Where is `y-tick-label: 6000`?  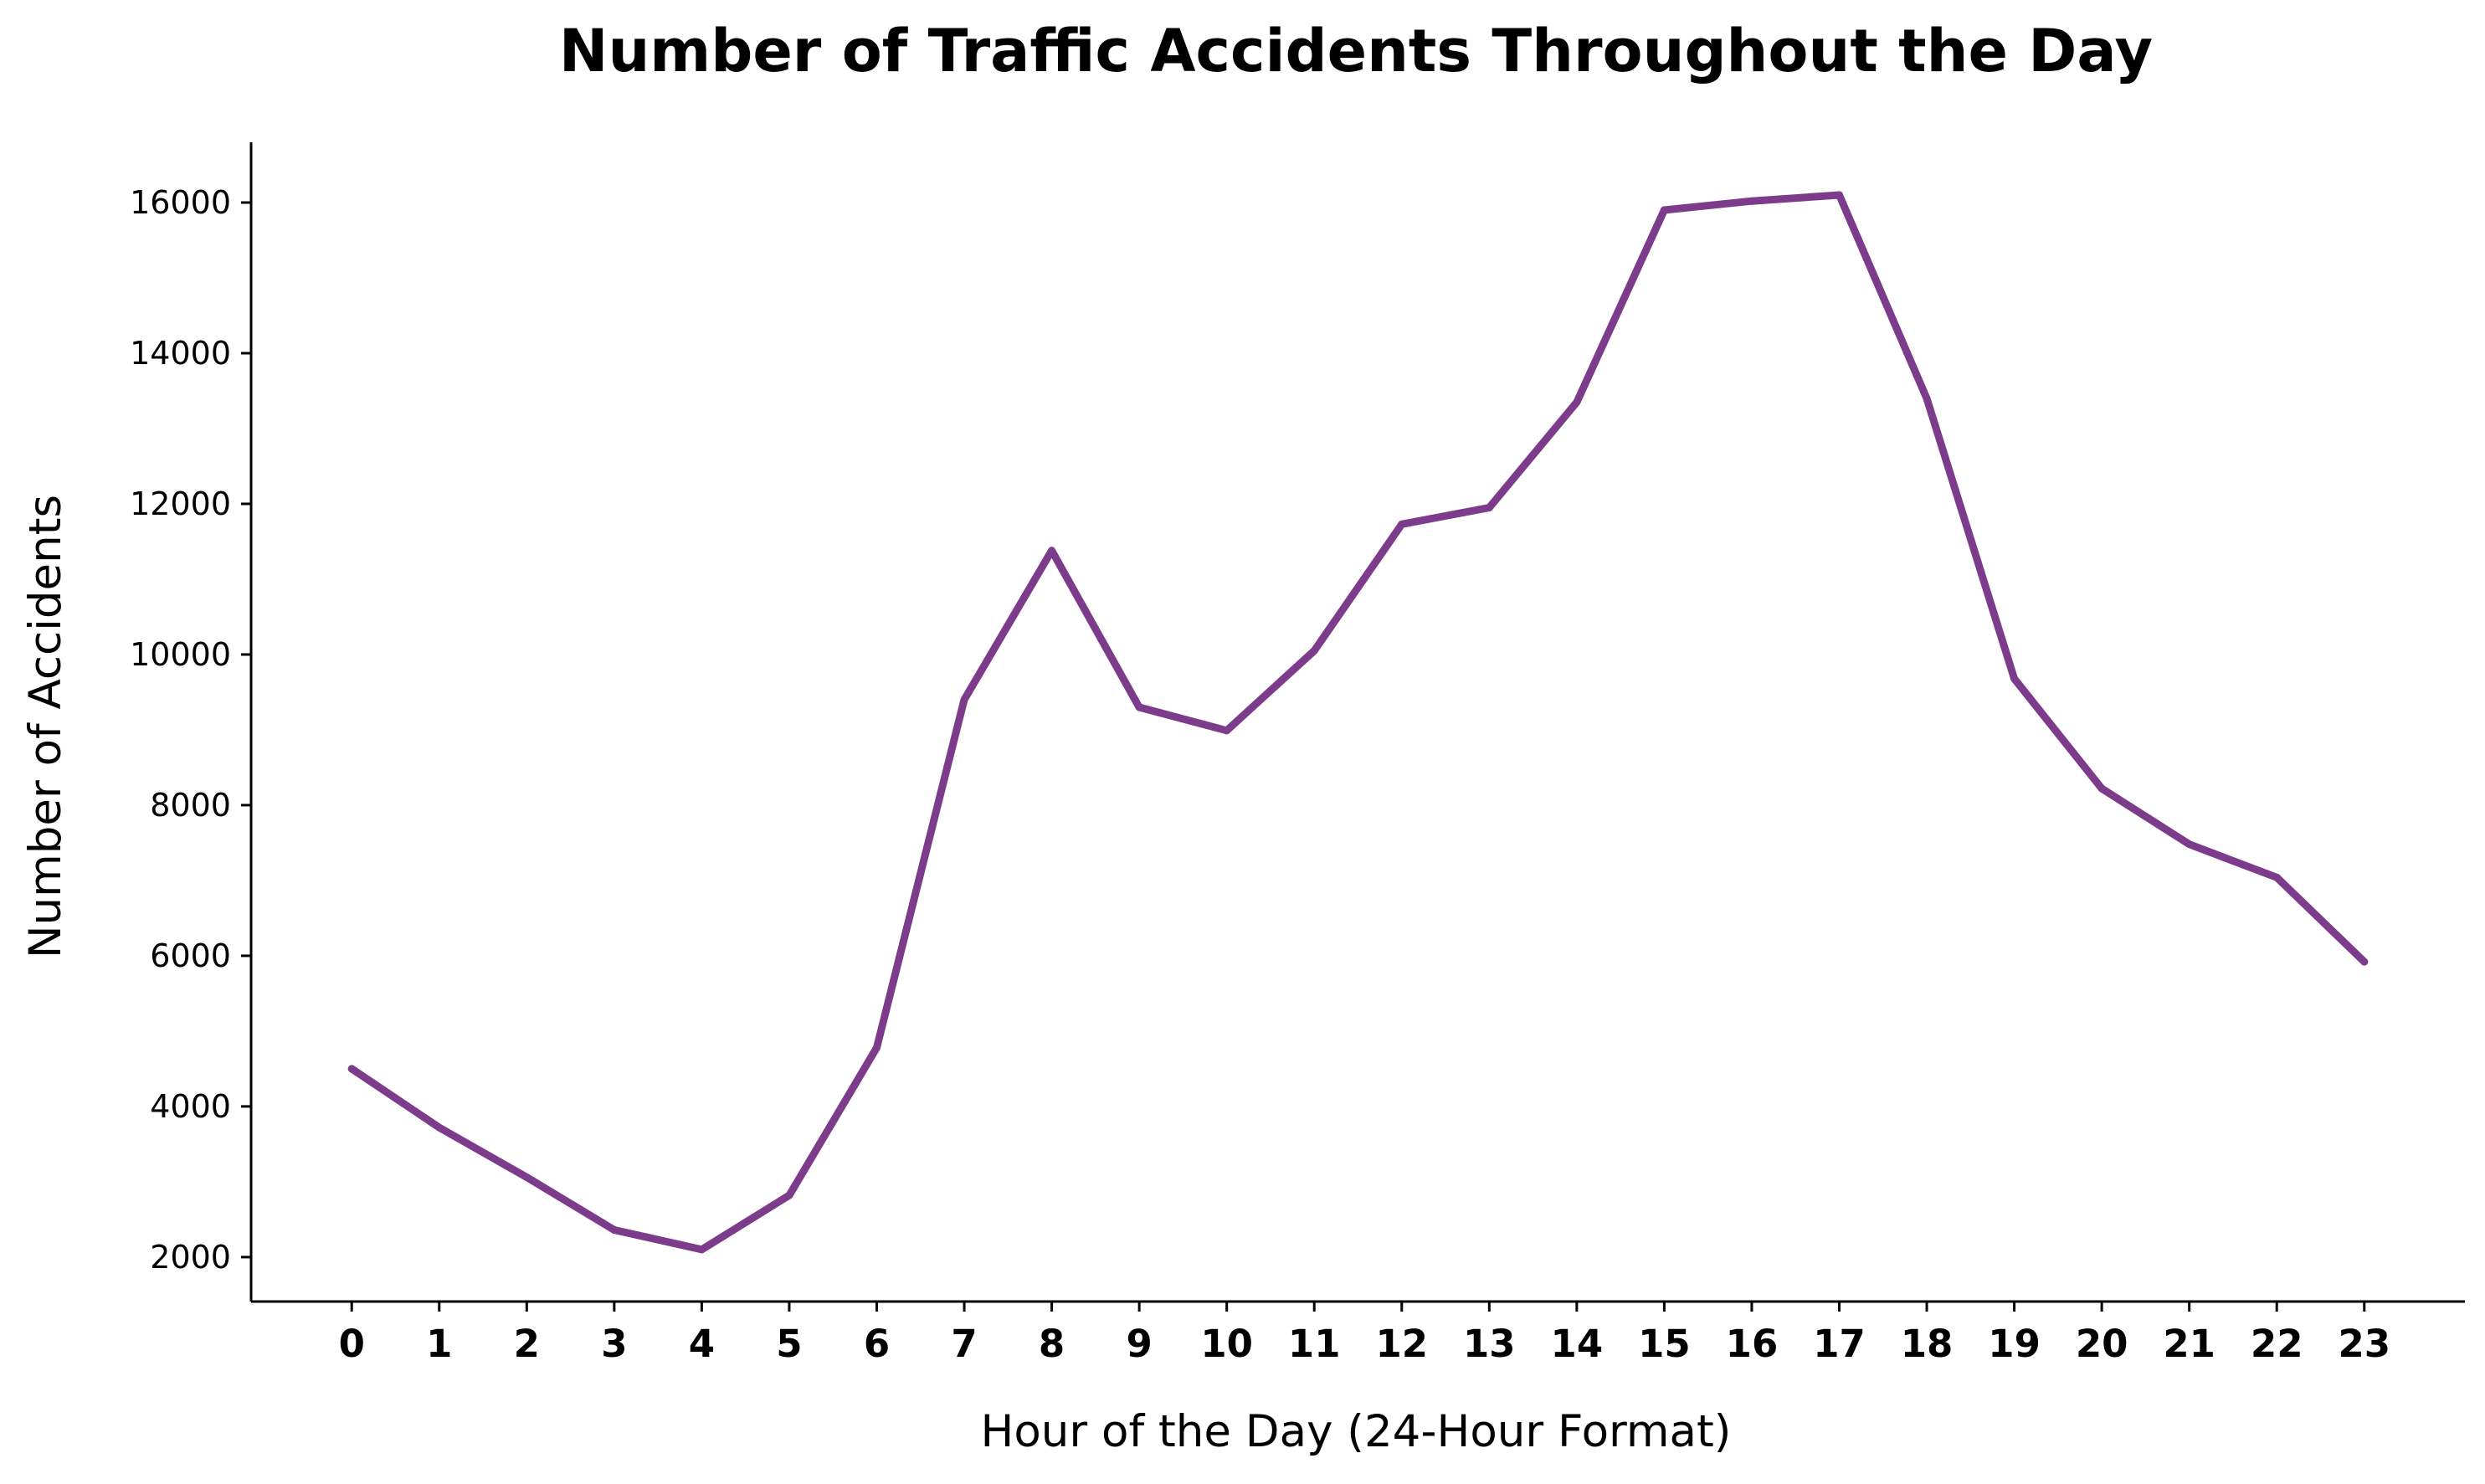
y-tick-label: 6000 is located at coordinates (190, 956).